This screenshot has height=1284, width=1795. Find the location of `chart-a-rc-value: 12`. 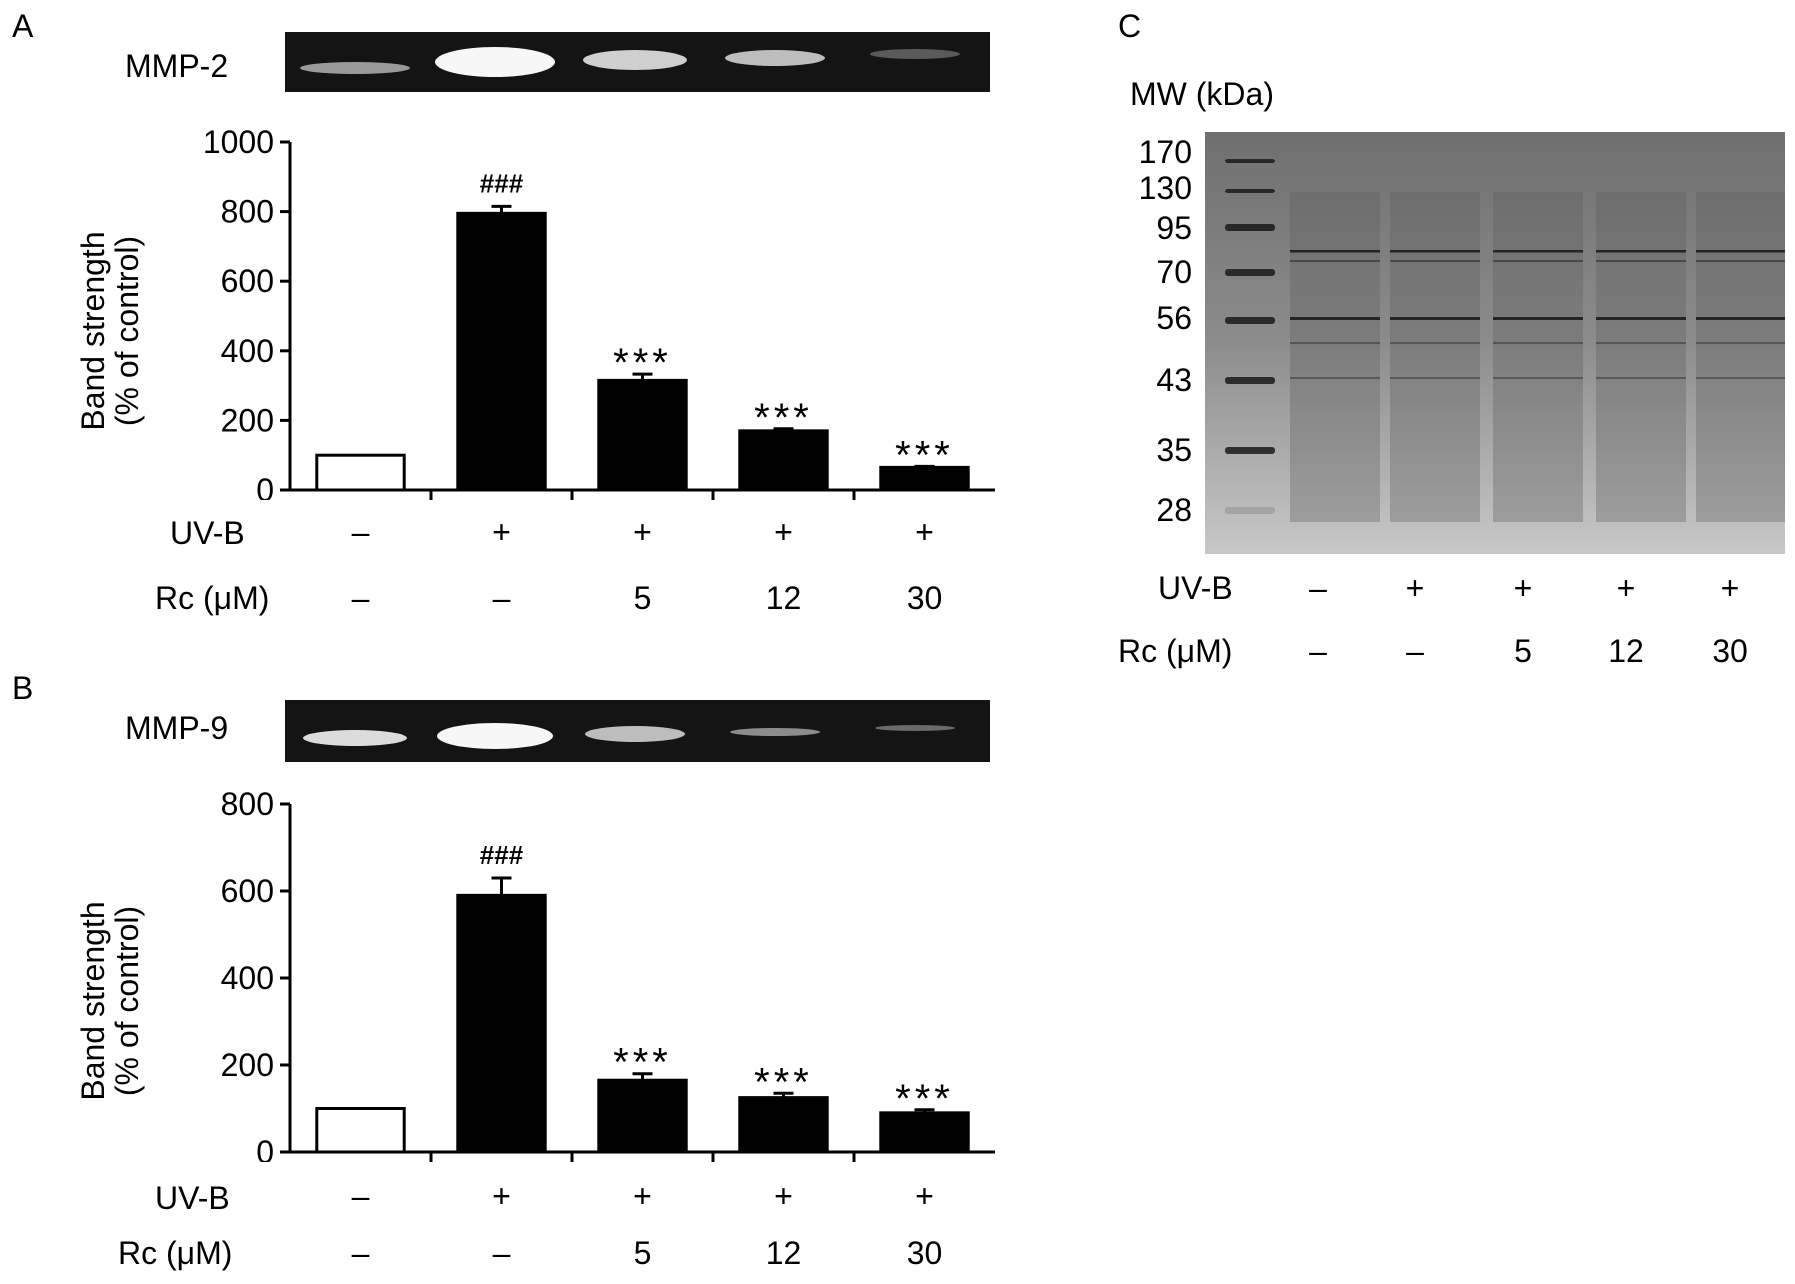

chart-a-rc-value: 12 is located at coordinates (783, 598).